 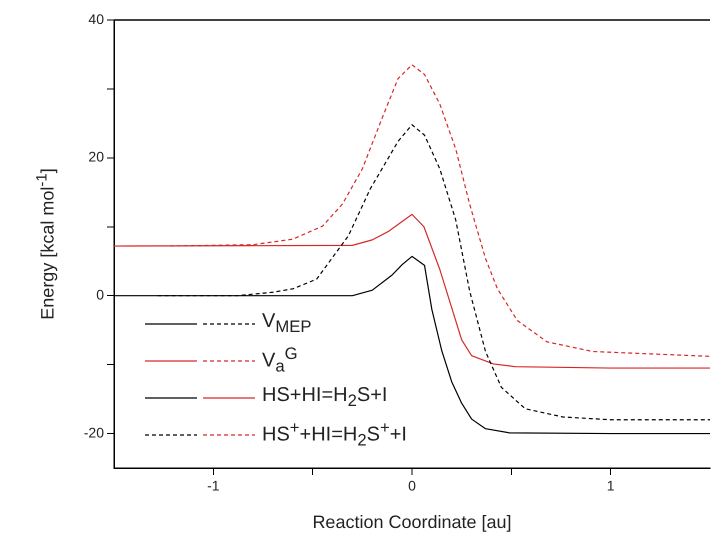 I want to click on x-tick-label: 0, so click(x=412, y=485).